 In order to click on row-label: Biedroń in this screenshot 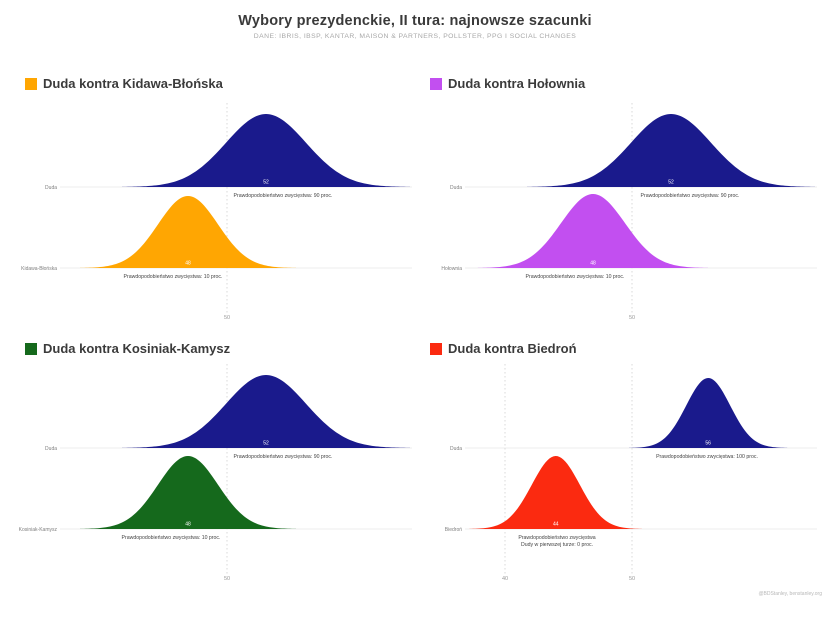, I will do `click(453, 530)`.